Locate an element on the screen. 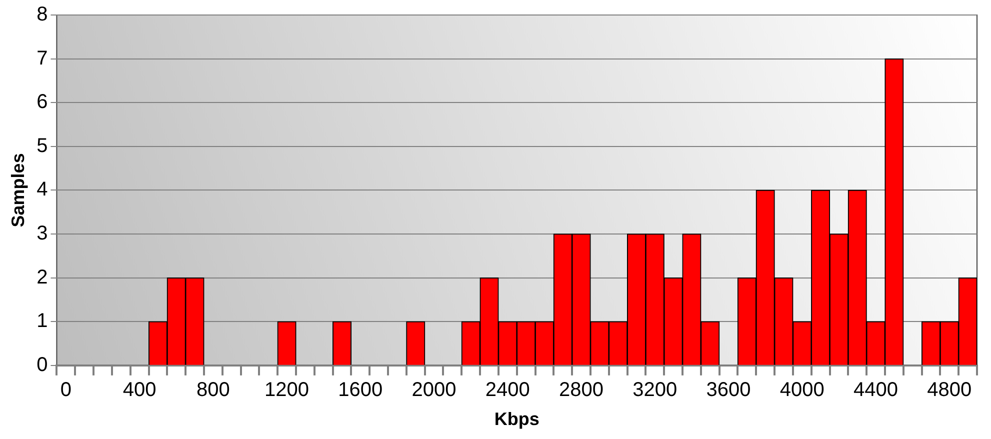 This screenshot has width=991, height=439. x-tick-label: 2400 is located at coordinates (507, 389).